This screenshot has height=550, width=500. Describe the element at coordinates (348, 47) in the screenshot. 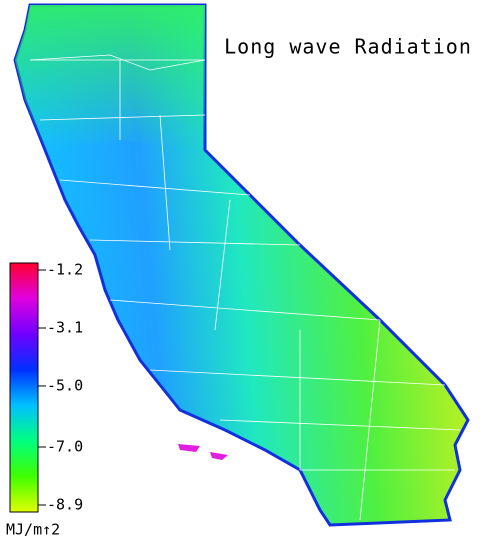

I see `map-title: Long wave Radiation` at that location.